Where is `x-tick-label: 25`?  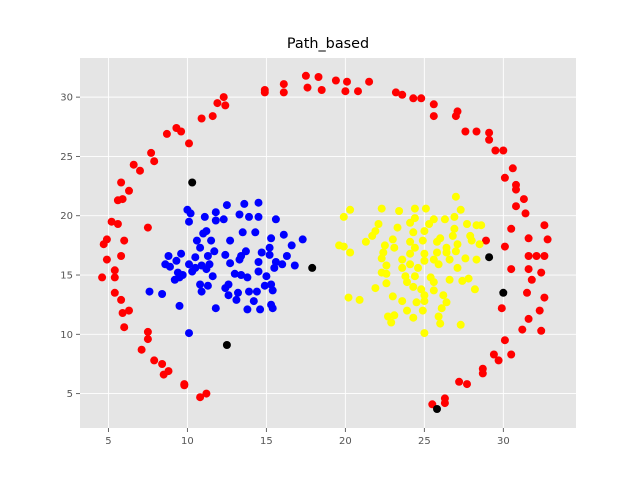
x-tick-label: 25 is located at coordinates (424, 441).